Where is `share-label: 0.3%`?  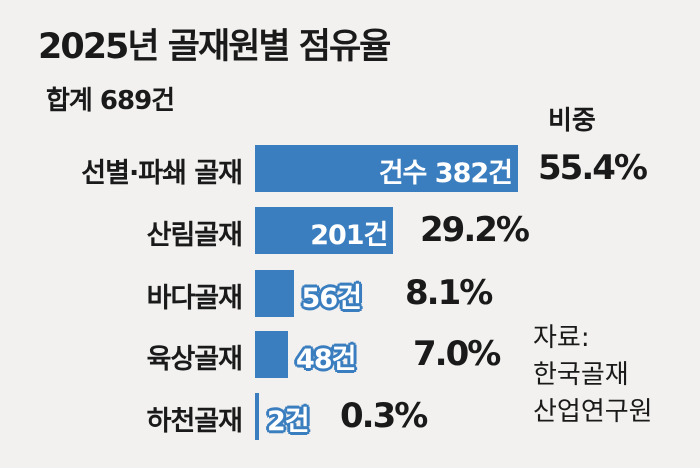
share-label: 0.3% is located at coordinates (384, 416).